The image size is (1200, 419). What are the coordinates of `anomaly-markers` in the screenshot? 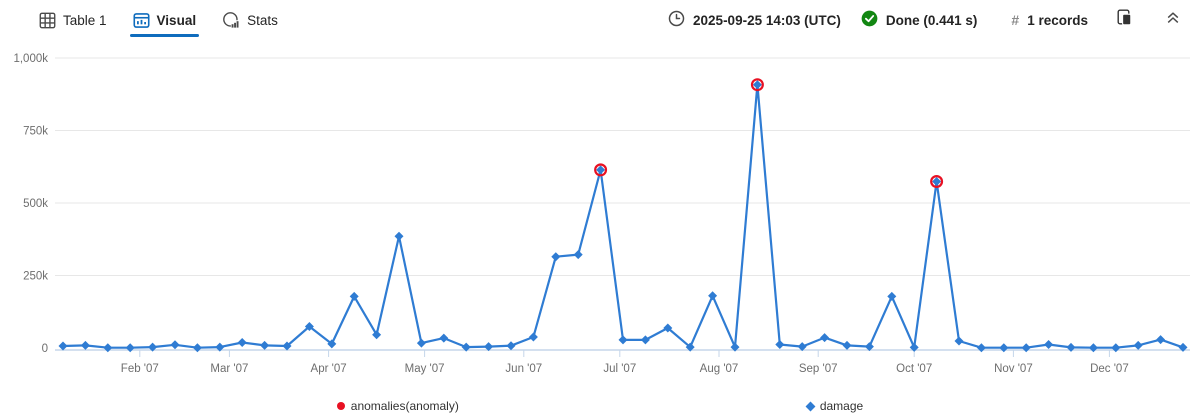 It's located at (769, 133).